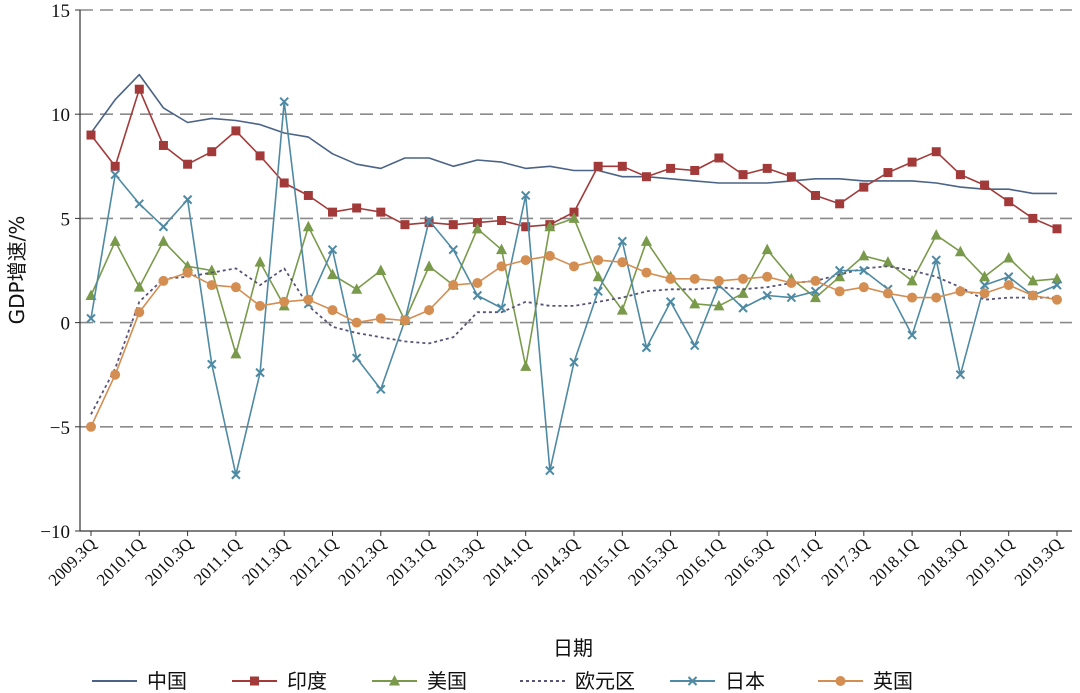  What do you see at coordinates (893, 681) in the screenshot?
I see `legend-label: 英国` at bounding box center [893, 681].